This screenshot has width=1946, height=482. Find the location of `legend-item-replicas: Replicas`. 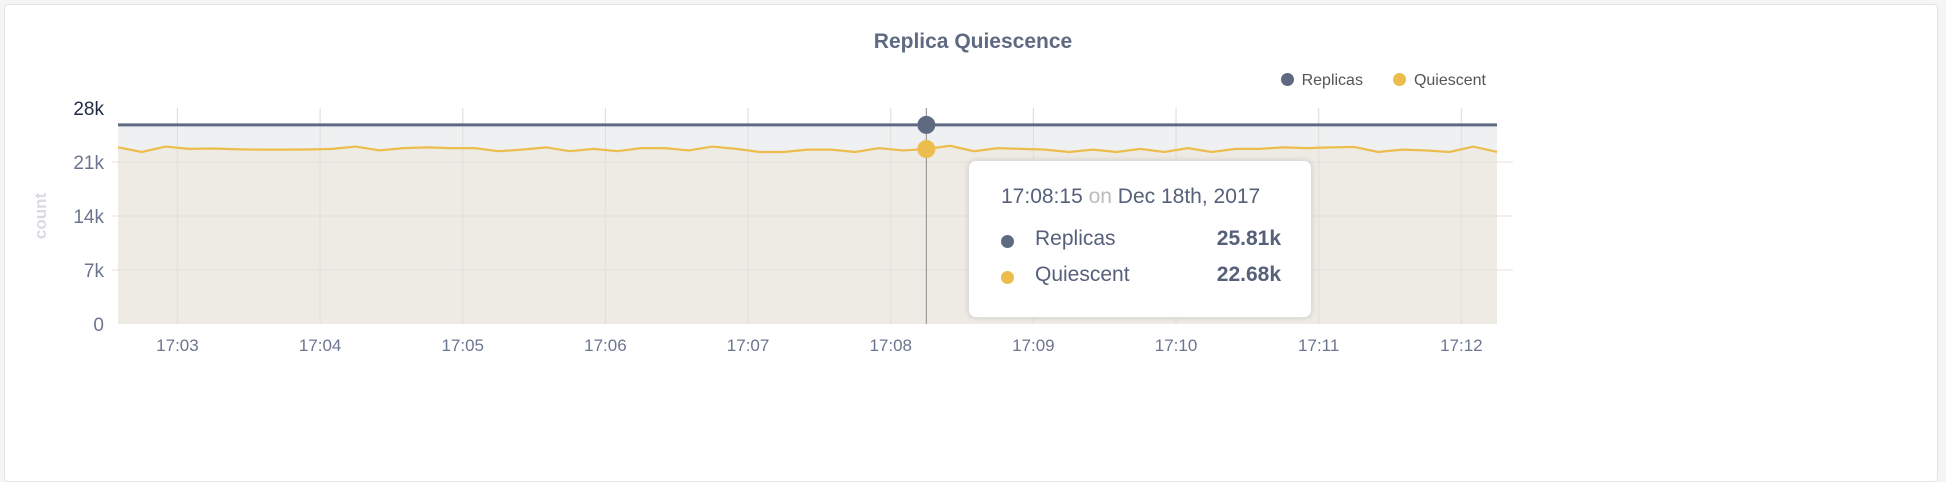

legend-item-replicas: Replicas is located at coordinates (1321, 81).